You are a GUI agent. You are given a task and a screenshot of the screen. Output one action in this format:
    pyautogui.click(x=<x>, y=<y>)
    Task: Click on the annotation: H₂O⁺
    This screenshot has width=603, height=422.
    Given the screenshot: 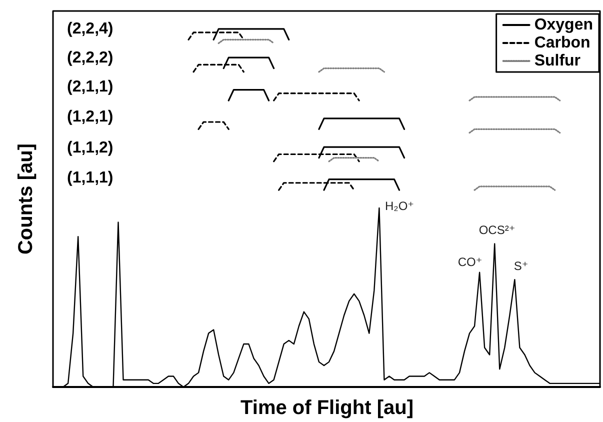 What is the action you would take?
    pyautogui.click(x=399, y=206)
    